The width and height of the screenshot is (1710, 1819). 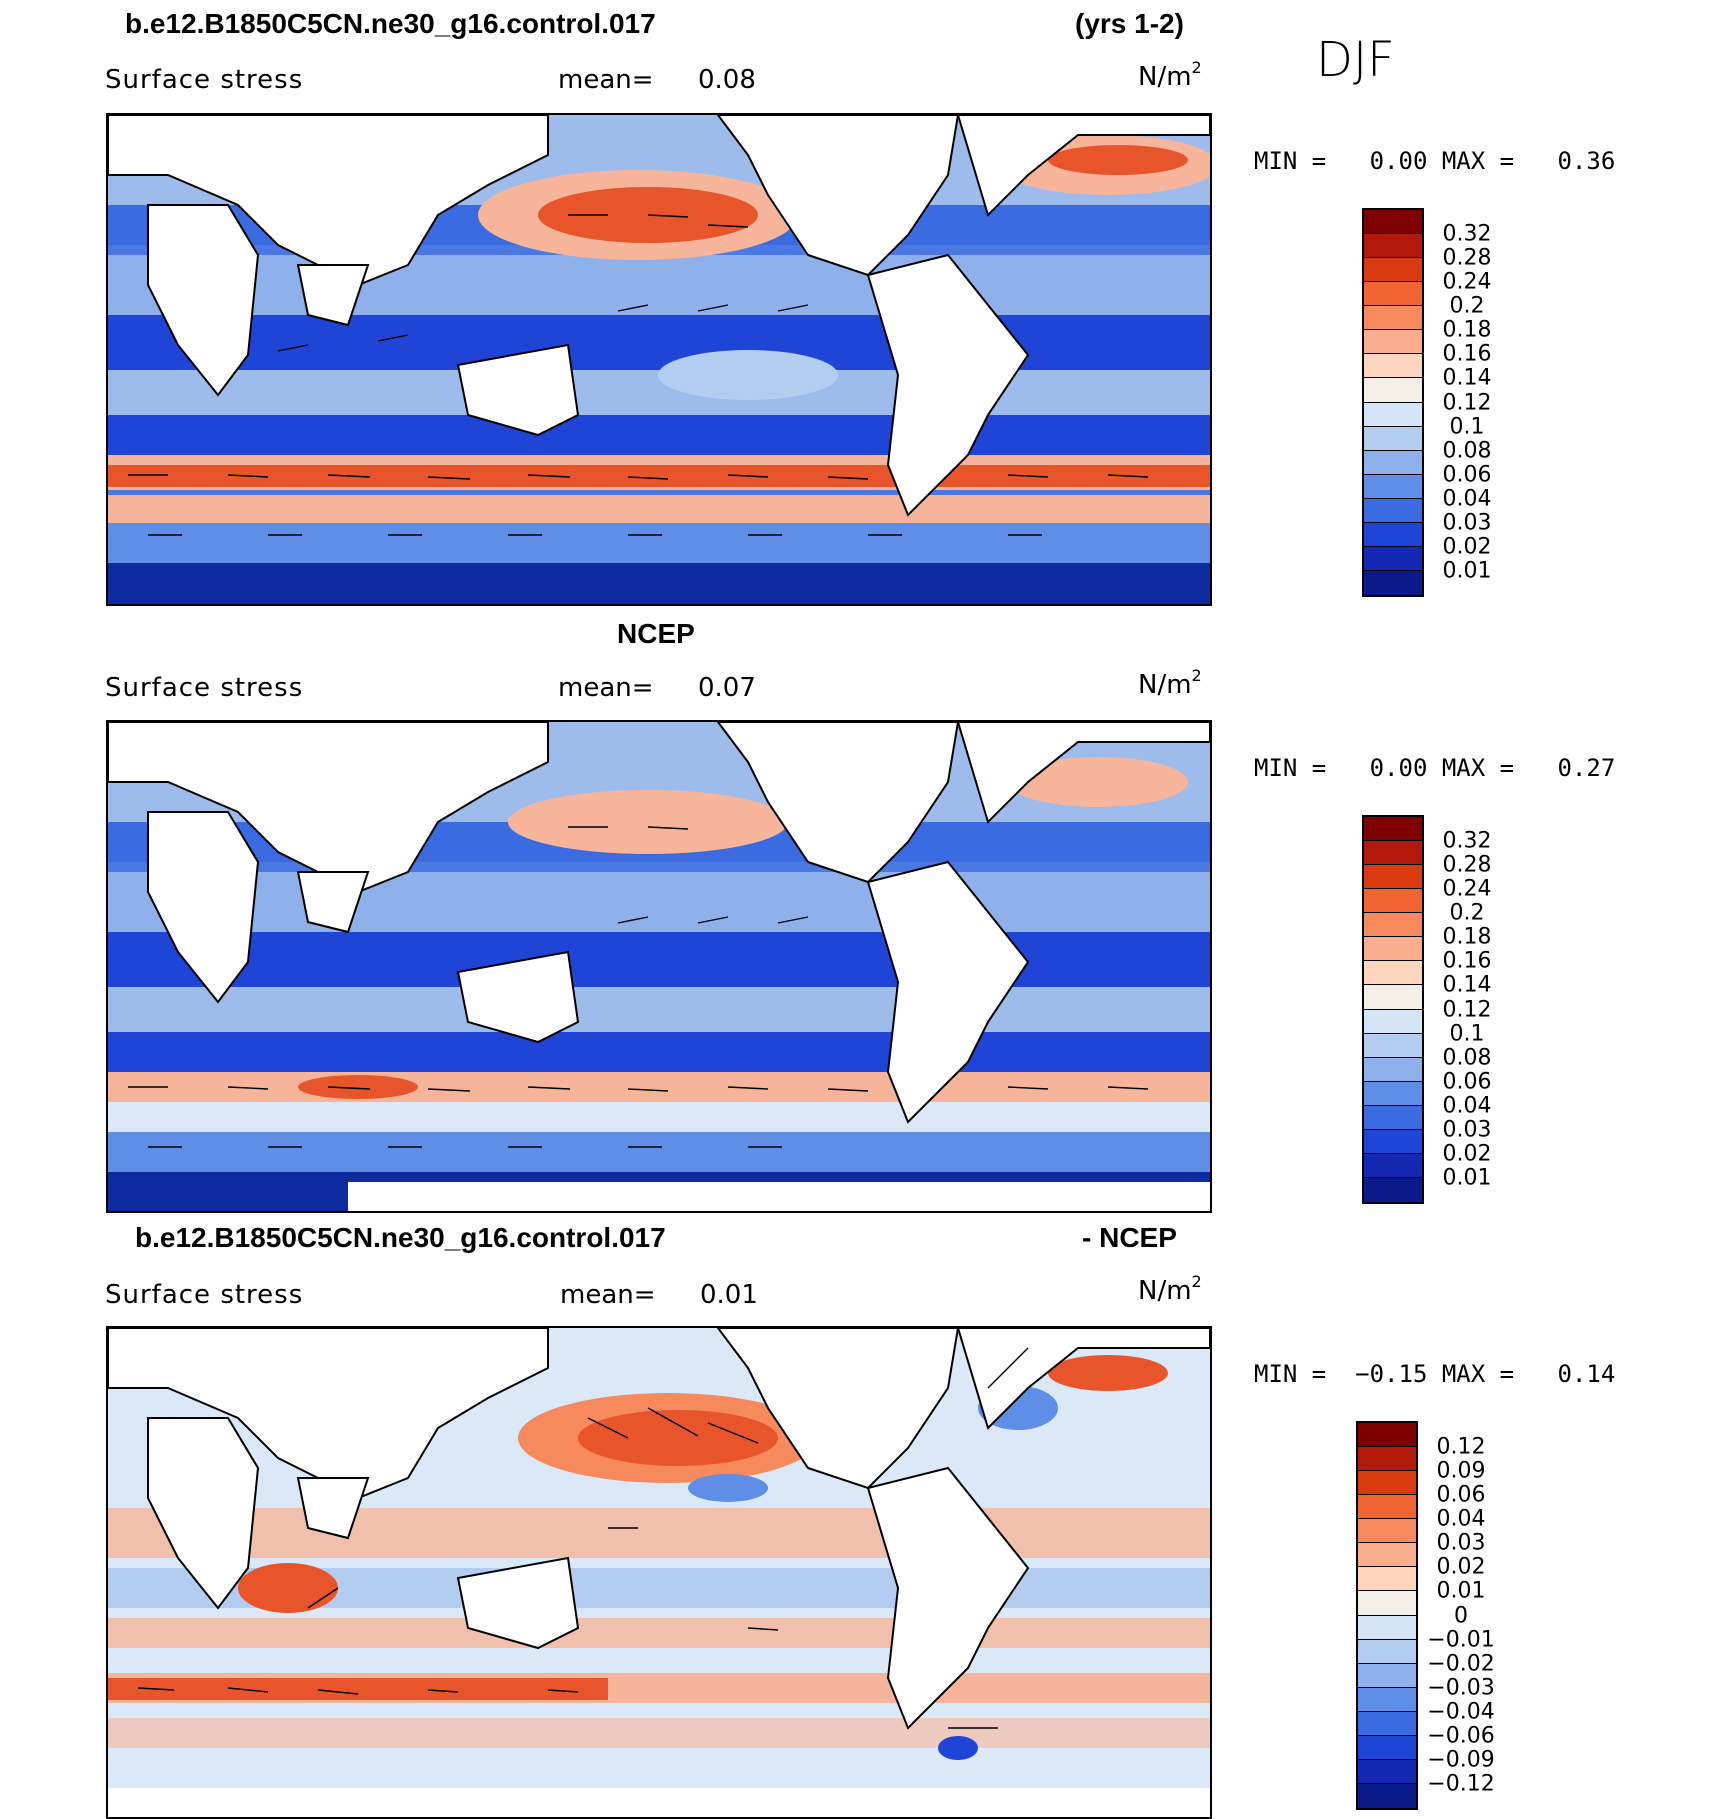 I want to click on colorbar-tick-label: 0.14, so click(x=1467, y=985).